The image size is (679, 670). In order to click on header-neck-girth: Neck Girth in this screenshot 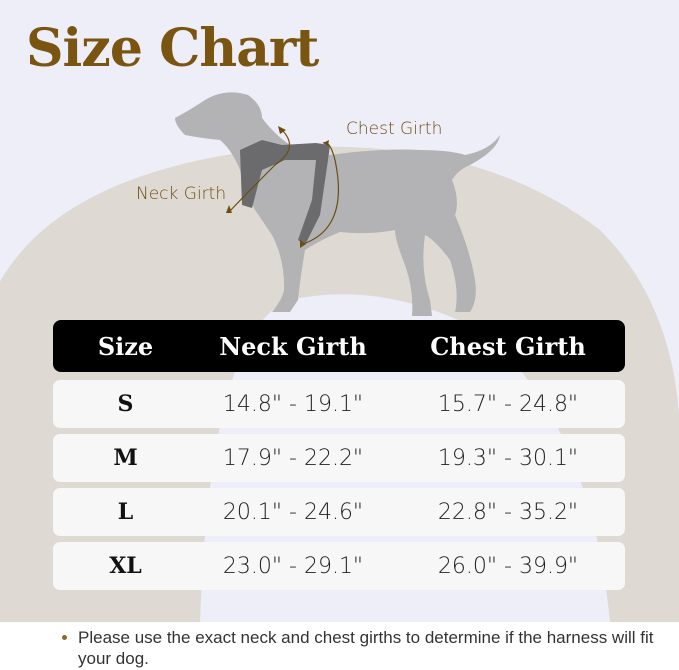, I will do `click(293, 346)`.